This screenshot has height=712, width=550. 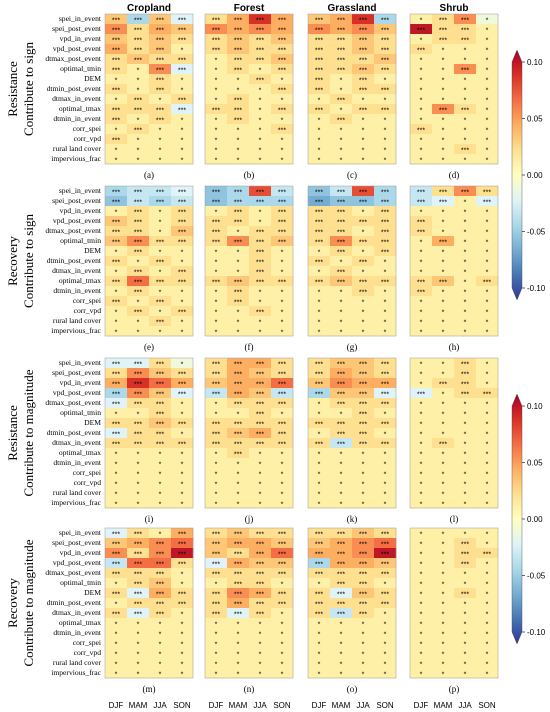 What do you see at coordinates (87, 642) in the screenshot?
I see `variable-label: corr_spei` at bounding box center [87, 642].